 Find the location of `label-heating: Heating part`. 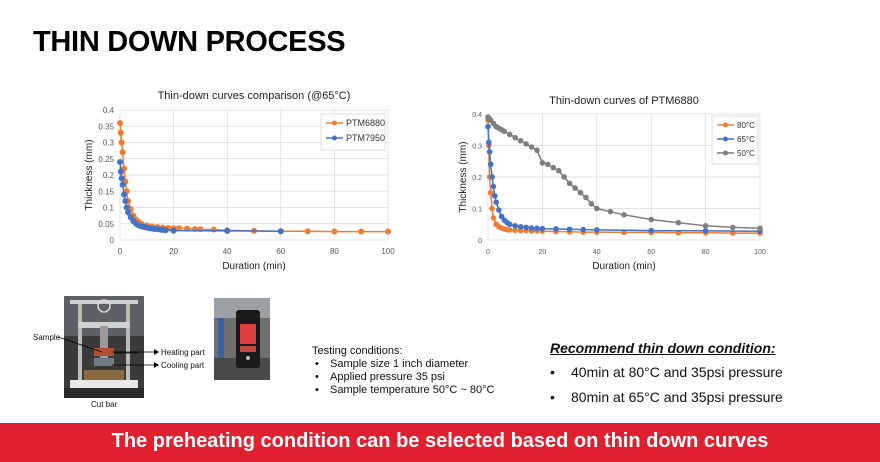

label-heating: Heating part is located at coordinates (183, 352).